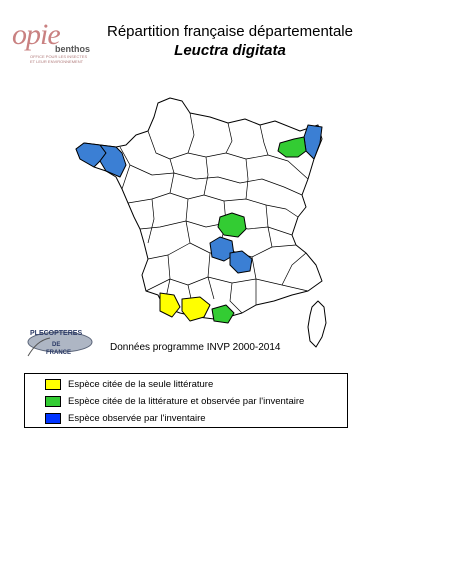  I want to click on legend-label: Espèce observée par l'inventaire, so click(137, 418).